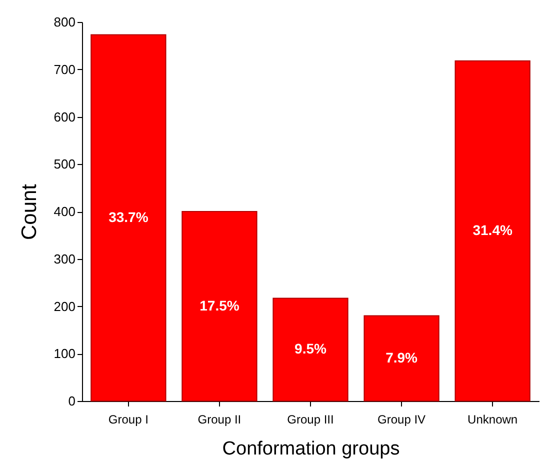 Image resolution: width=543 pixels, height=466 pixels. What do you see at coordinates (493, 419) in the screenshot?
I see `x-tick-label: Unknown` at bounding box center [493, 419].